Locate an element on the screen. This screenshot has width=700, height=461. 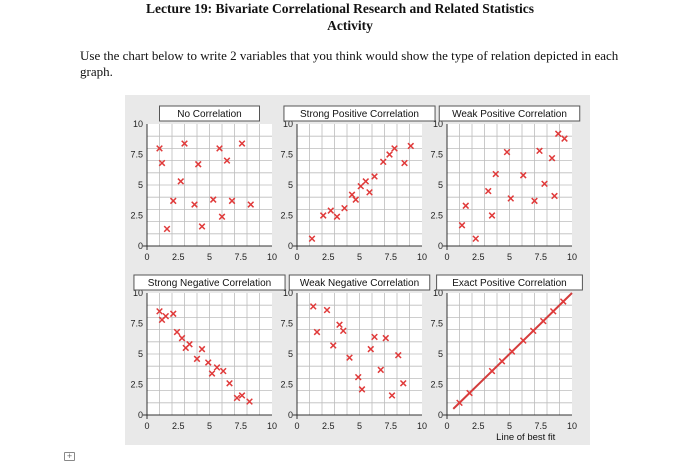
y-tick-label: 5 is located at coordinates (290, 185).